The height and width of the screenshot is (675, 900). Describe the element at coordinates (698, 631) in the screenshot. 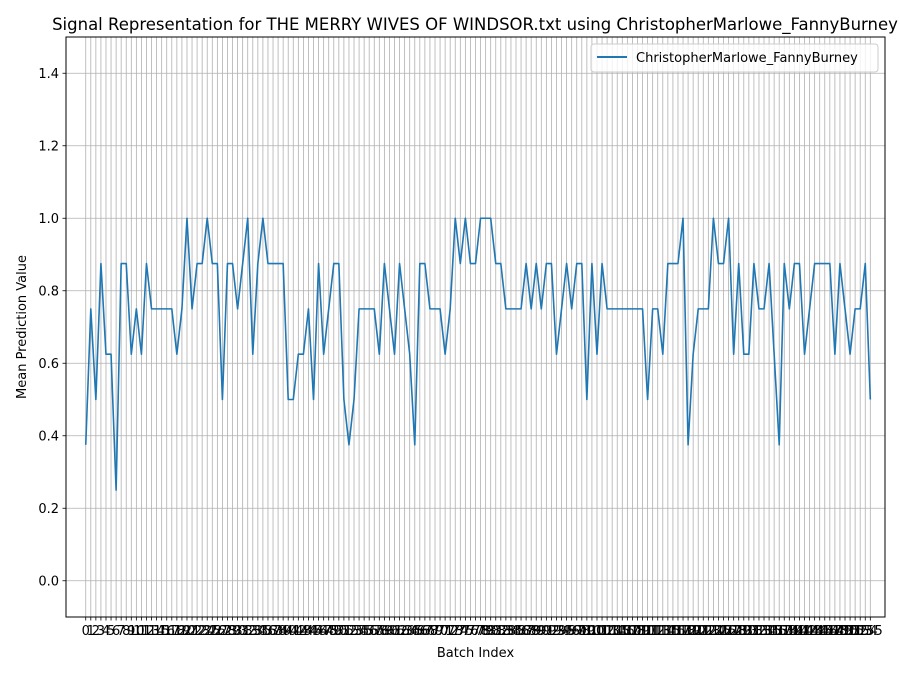

I see `x-tick-label: 121` at that location.